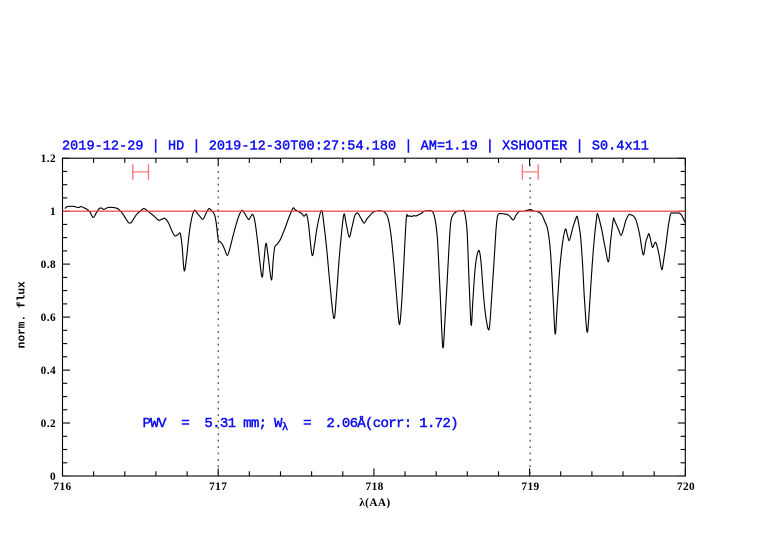 The width and height of the screenshot is (782, 542). I want to click on svg-text: 716, so click(62, 487).